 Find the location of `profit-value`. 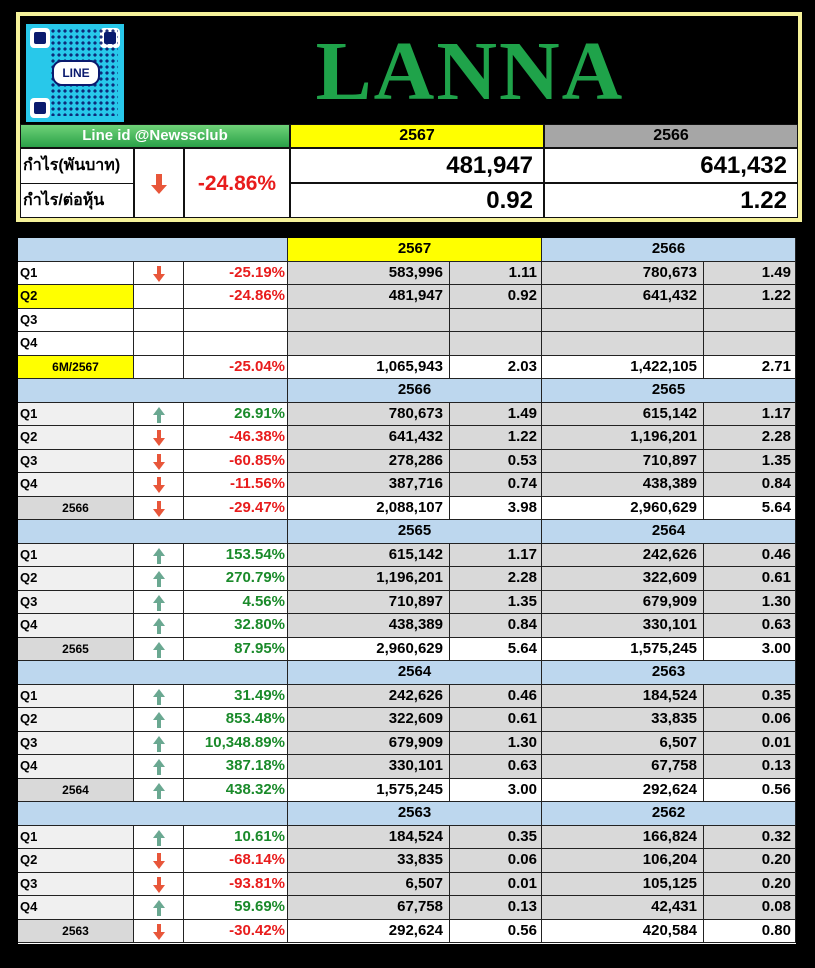

profit-value is located at coordinates (369, 344).